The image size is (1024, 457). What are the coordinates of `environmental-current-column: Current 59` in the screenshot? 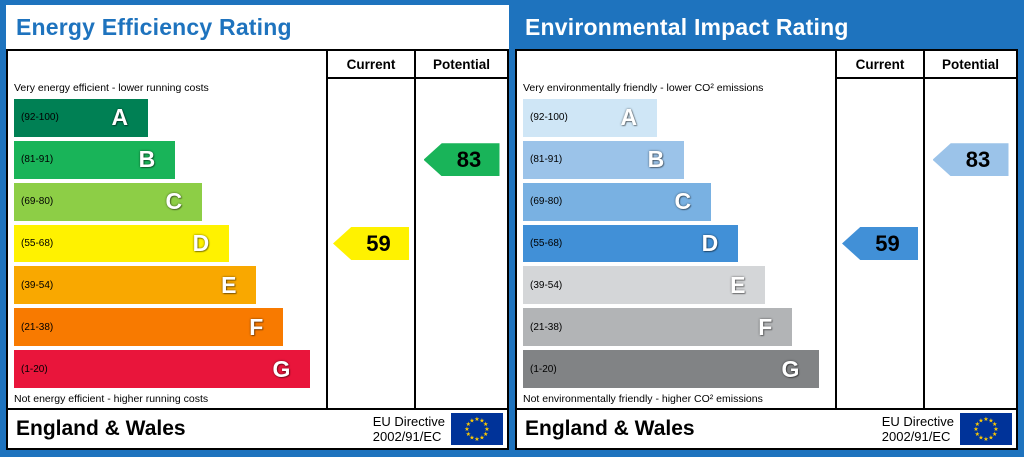 It's located at (879, 229).